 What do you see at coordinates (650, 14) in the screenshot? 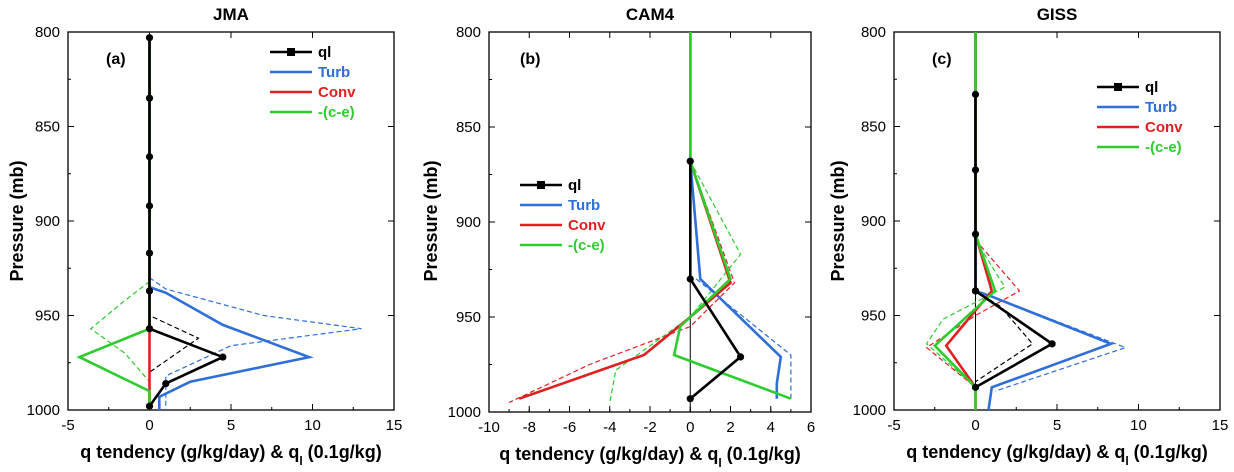
I see `chart-title: CAM4` at bounding box center [650, 14].